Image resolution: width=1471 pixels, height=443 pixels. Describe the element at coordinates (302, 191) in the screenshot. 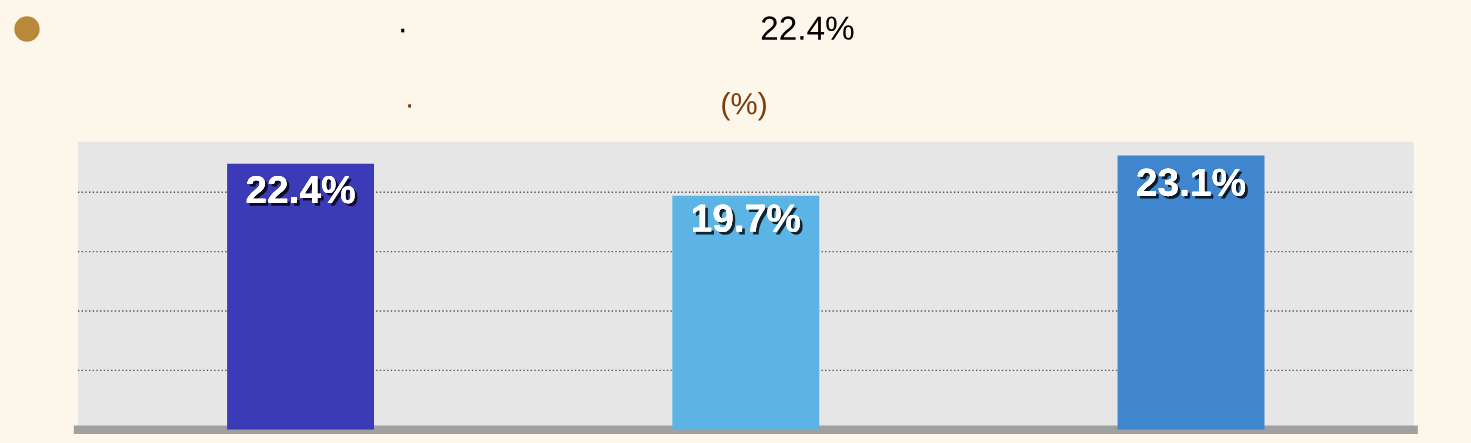

I see `data-label: 22.4%` at that location.